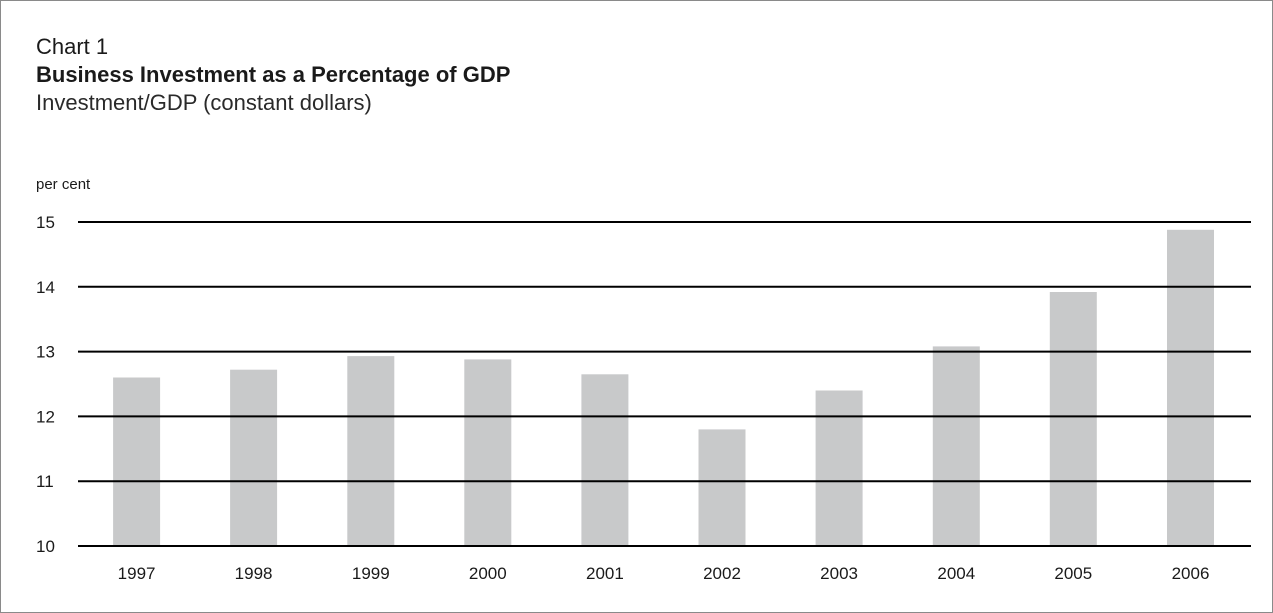 This screenshot has height=613, width=1273. What do you see at coordinates (204, 102) in the screenshot?
I see `chart-subtitle: Investment/GDP (constant dollars)` at bounding box center [204, 102].